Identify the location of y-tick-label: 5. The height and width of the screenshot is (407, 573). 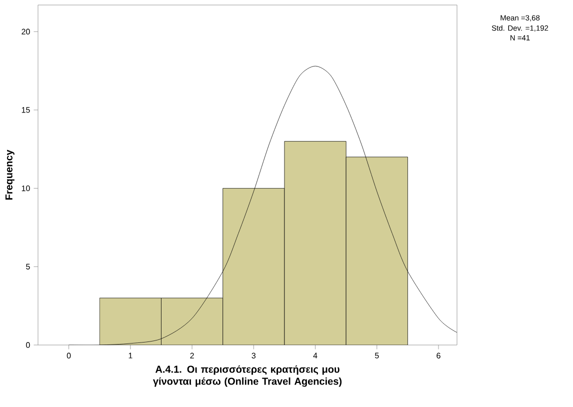
(28, 267).